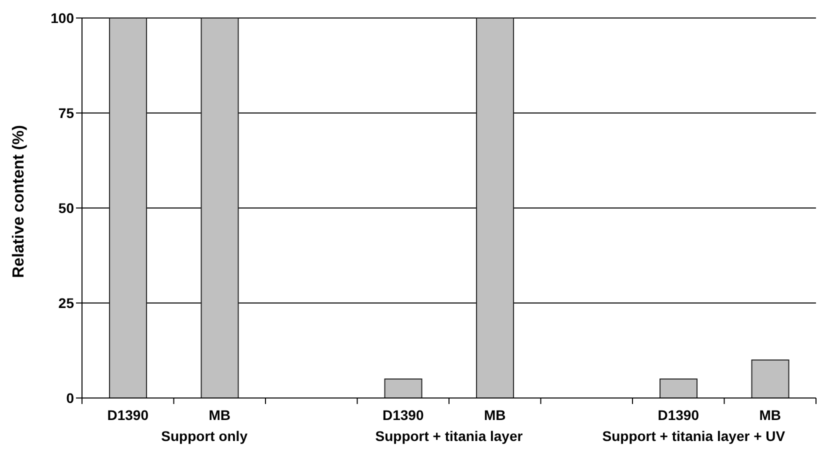 Image resolution: width=834 pixels, height=475 pixels. What do you see at coordinates (66, 302) in the screenshot?
I see `y-tick-label: 25` at bounding box center [66, 302].